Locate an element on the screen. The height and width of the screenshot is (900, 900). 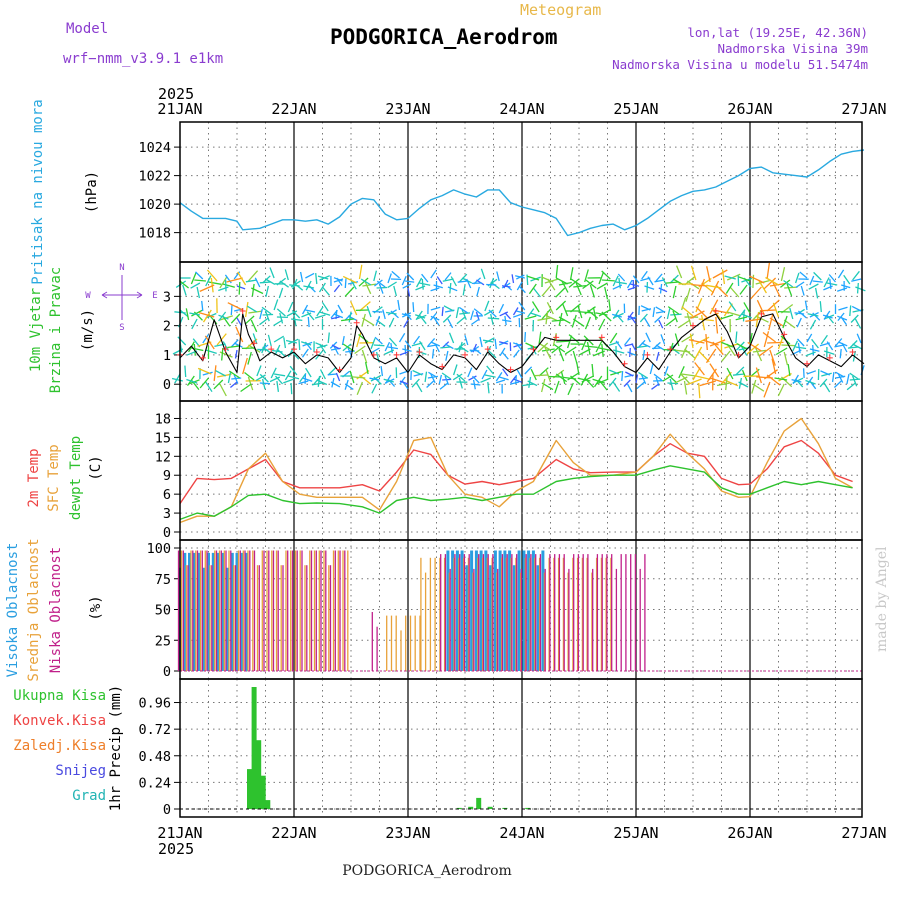
y-tick-label: 1024 is located at coordinates (154, 148).